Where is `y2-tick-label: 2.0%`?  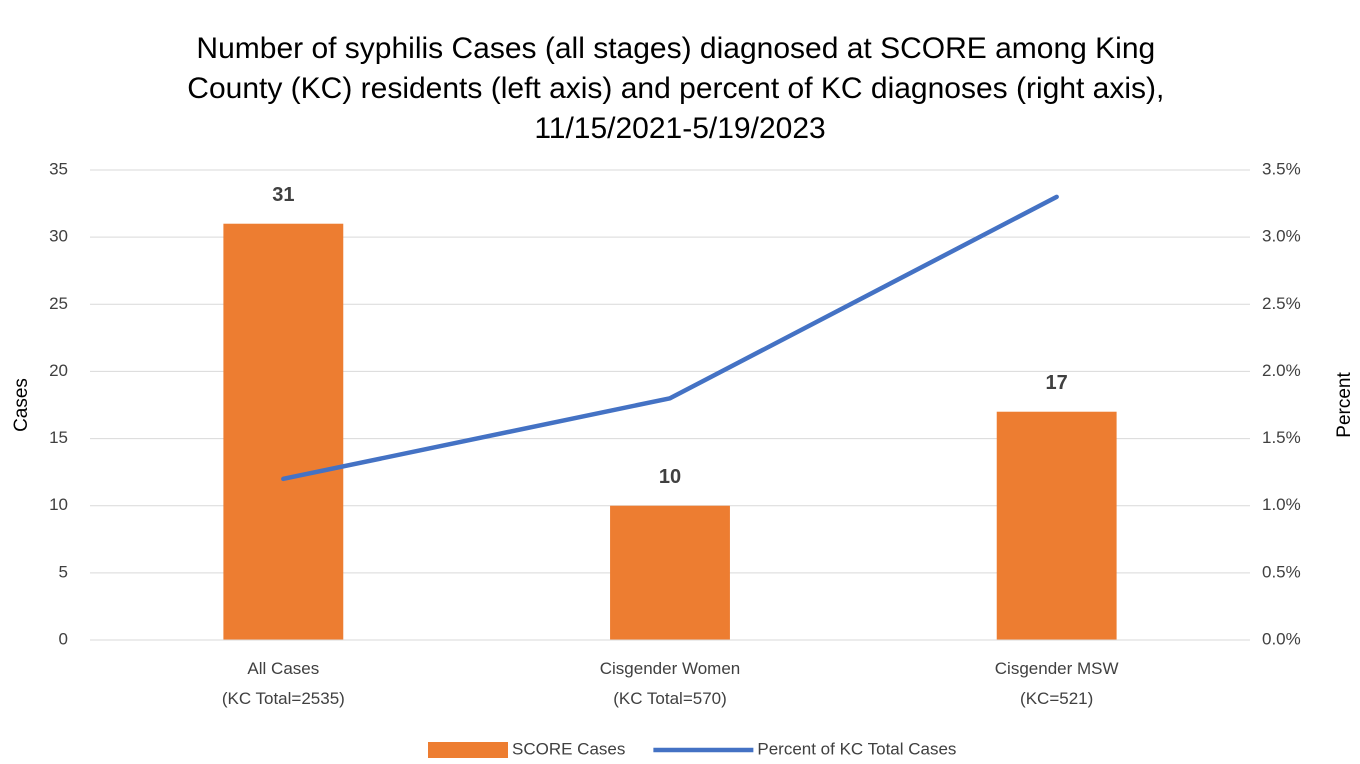
y2-tick-label: 2.0% is located at coordinates (1281, 370).